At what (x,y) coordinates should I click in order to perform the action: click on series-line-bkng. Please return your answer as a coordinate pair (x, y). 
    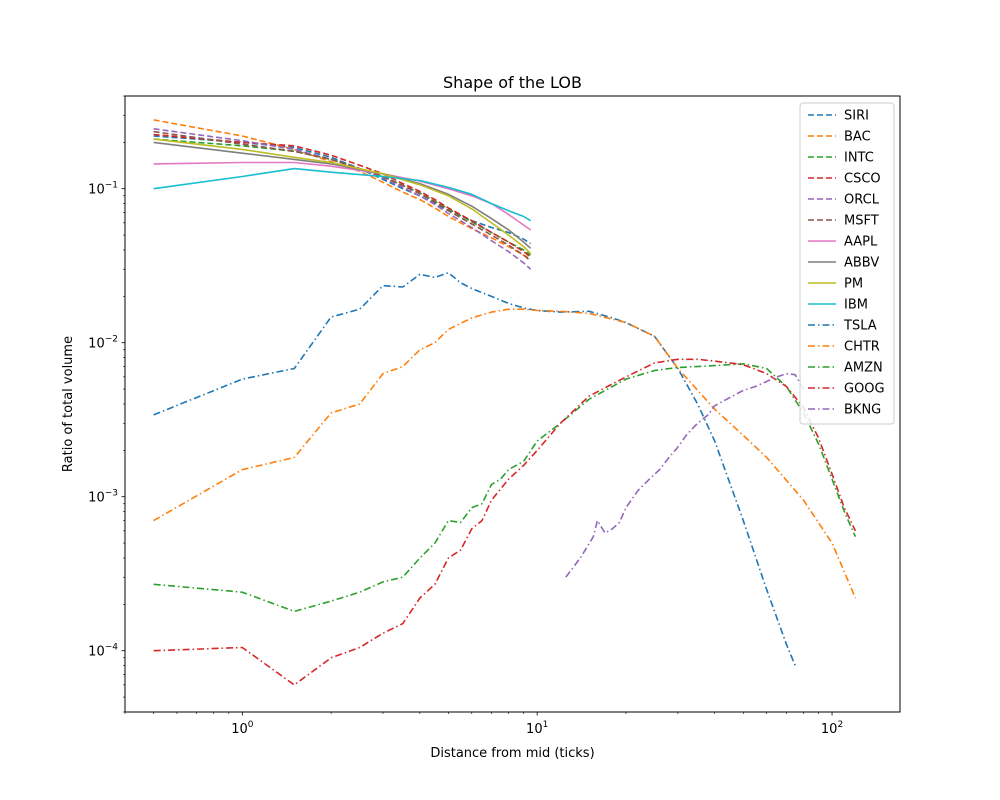
    Looking at the image, I should click on (685, 475).